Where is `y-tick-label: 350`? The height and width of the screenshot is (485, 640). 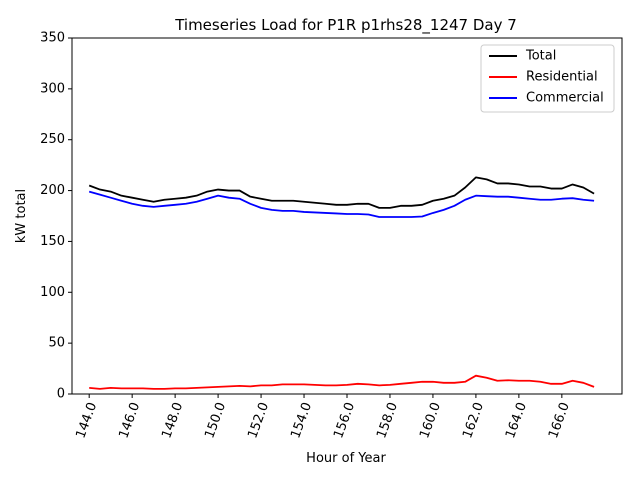 y-tick-label: 350 is located at coordinates (52, 38).